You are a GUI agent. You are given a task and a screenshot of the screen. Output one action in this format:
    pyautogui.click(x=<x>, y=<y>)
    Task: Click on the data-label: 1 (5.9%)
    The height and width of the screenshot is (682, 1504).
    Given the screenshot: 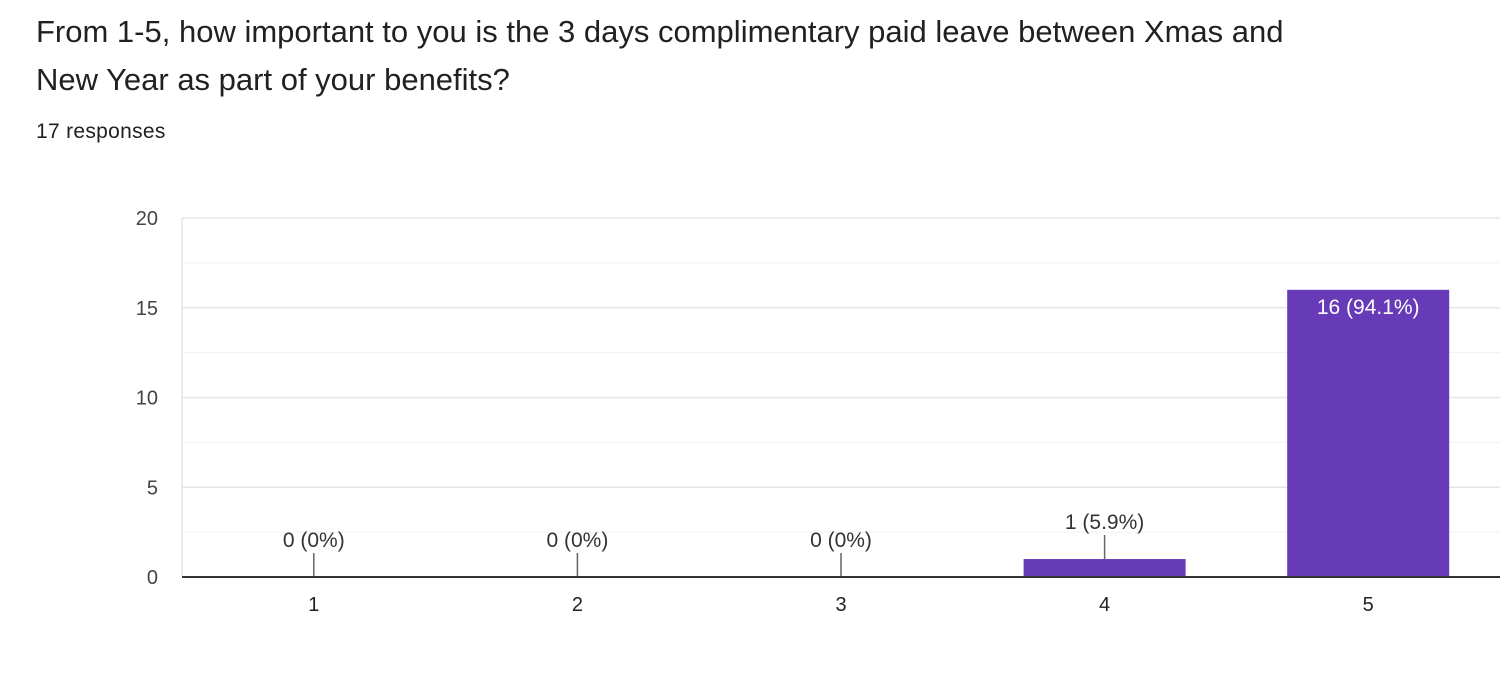 What is the action you would take?
    pyautogui.click(x=1104, y=522)
    